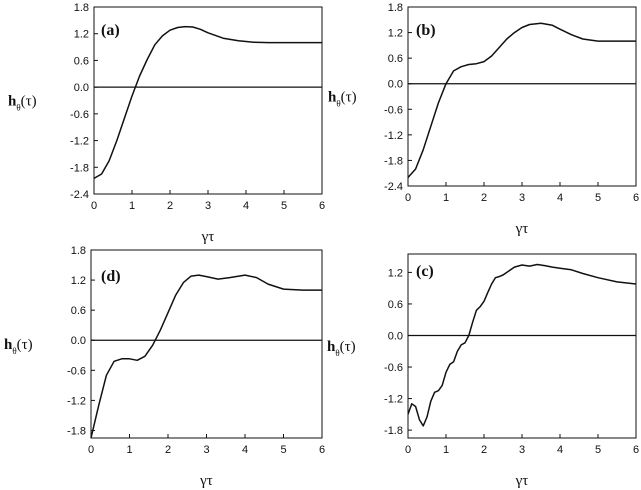 This screenshot has width=641, height=490. I want to click on panel-label: (c), so click(425, 271).